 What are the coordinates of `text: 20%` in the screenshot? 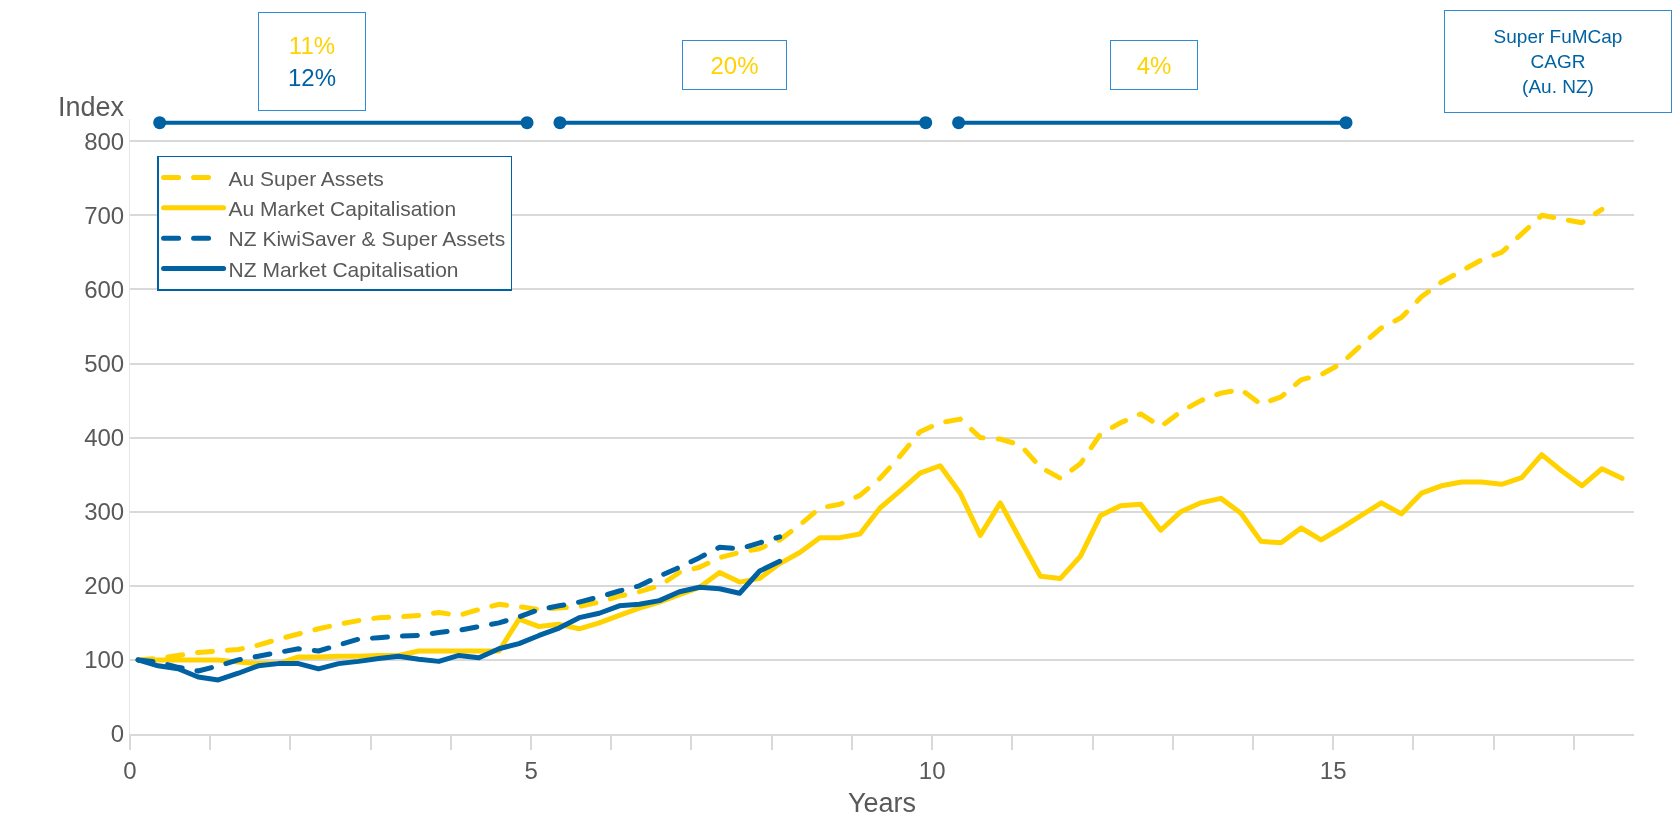 It's located at (734, 65).